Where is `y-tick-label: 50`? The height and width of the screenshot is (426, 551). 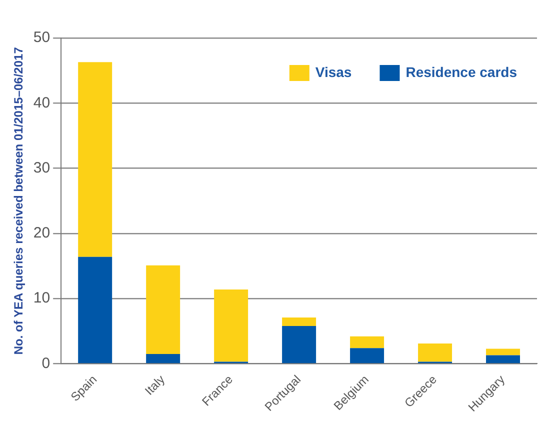
y-tick-label: 50 is located at coordinates (41, 37).